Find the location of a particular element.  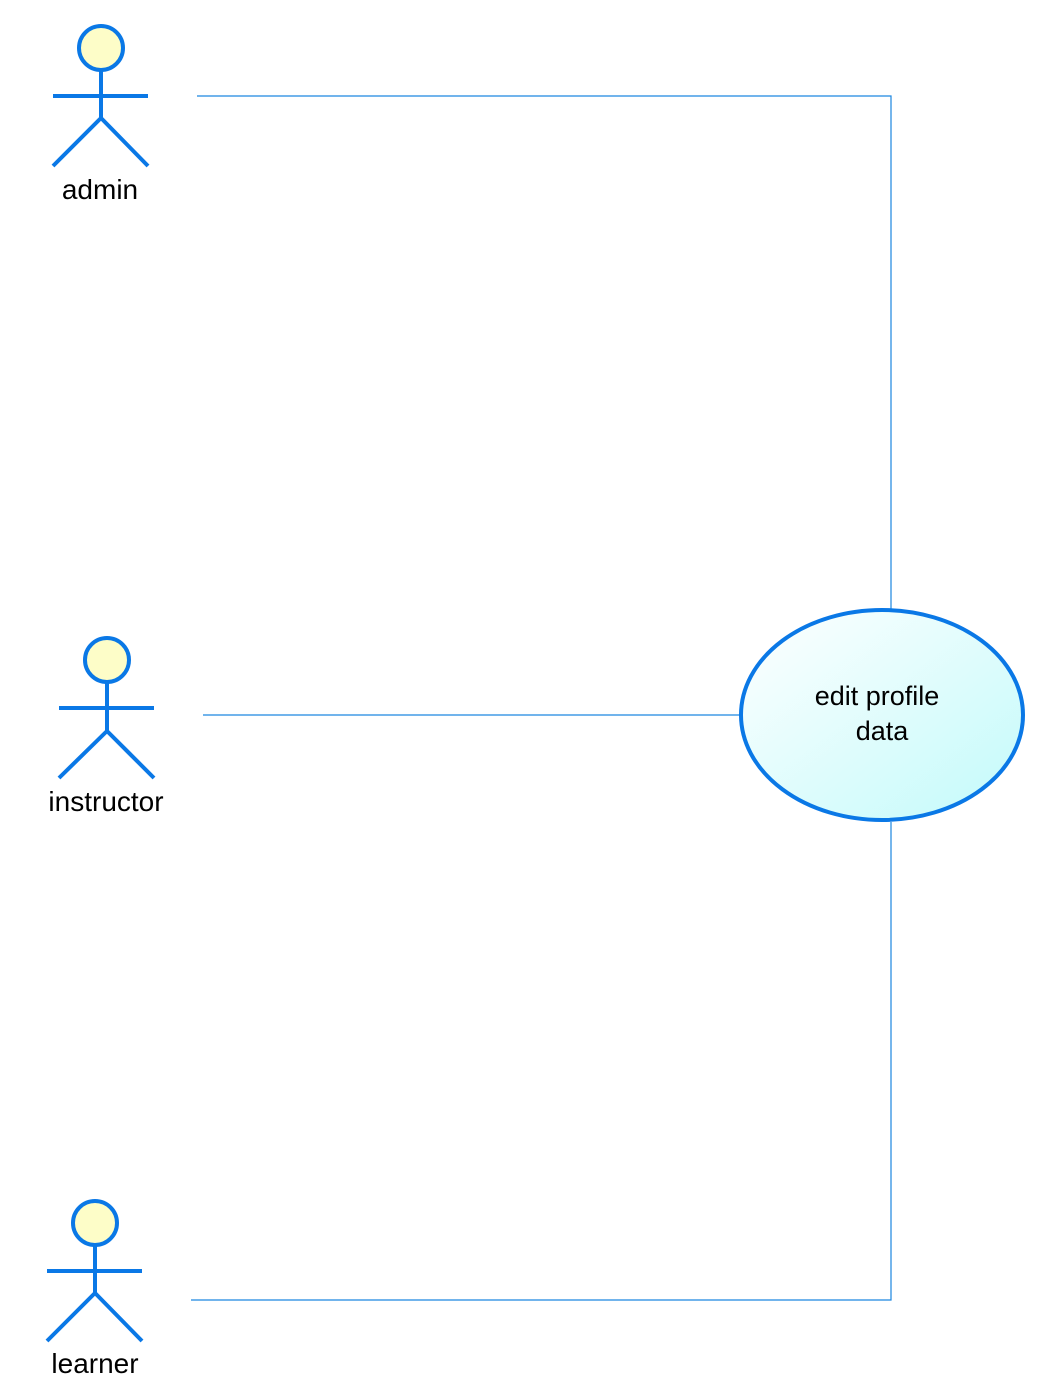

use-case-edit-profile-data: edit profile data is located at coordinates (882, 715).